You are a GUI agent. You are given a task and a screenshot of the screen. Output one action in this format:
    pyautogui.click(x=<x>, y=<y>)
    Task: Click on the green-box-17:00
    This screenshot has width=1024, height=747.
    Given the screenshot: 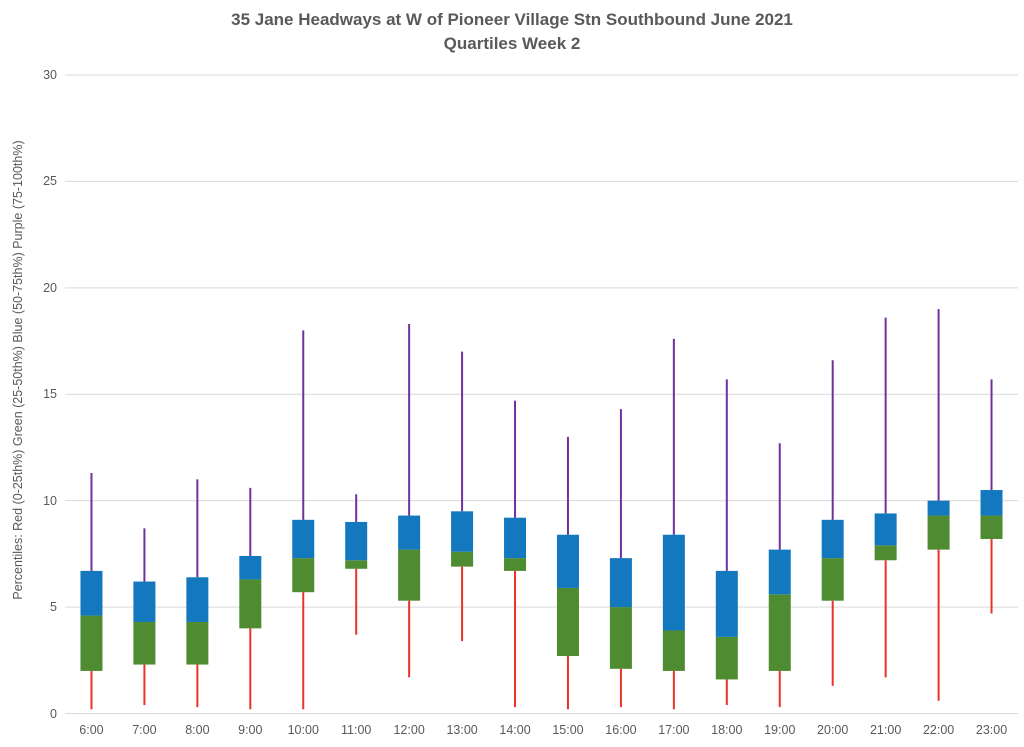 What is the action you would take?
    pyautogui.click(x=673, y=650)
    